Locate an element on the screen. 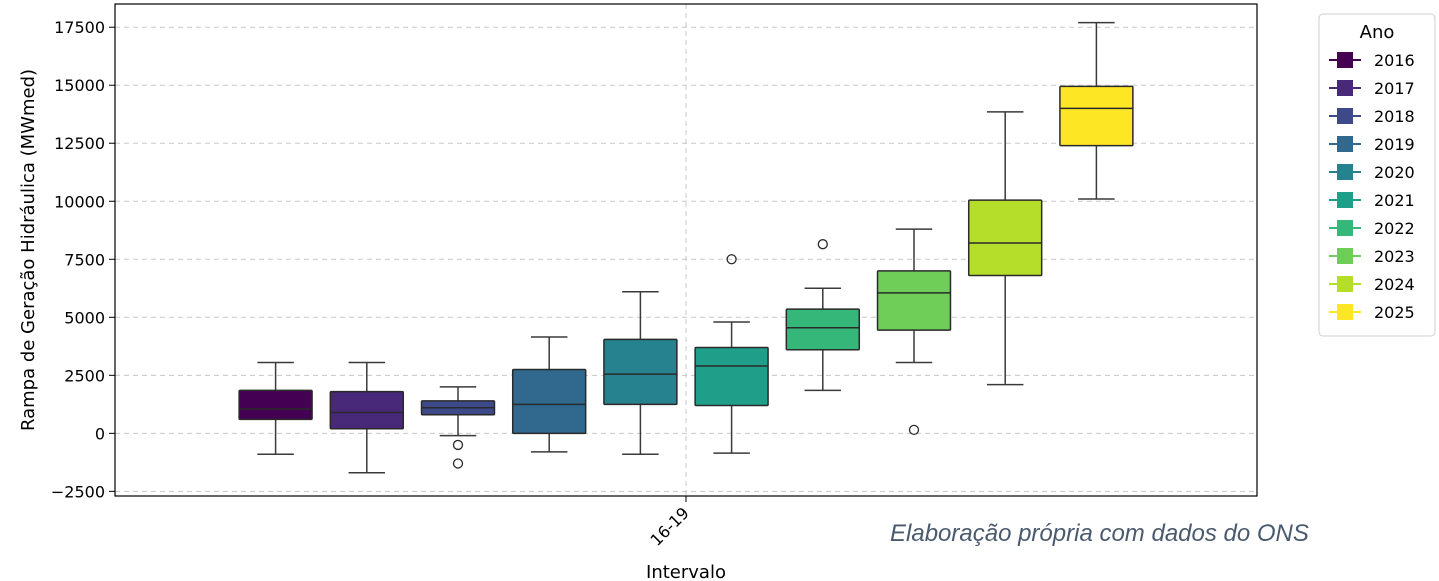 The image size is (1439, 581). box-2021 is located at coordinates (731, 354).